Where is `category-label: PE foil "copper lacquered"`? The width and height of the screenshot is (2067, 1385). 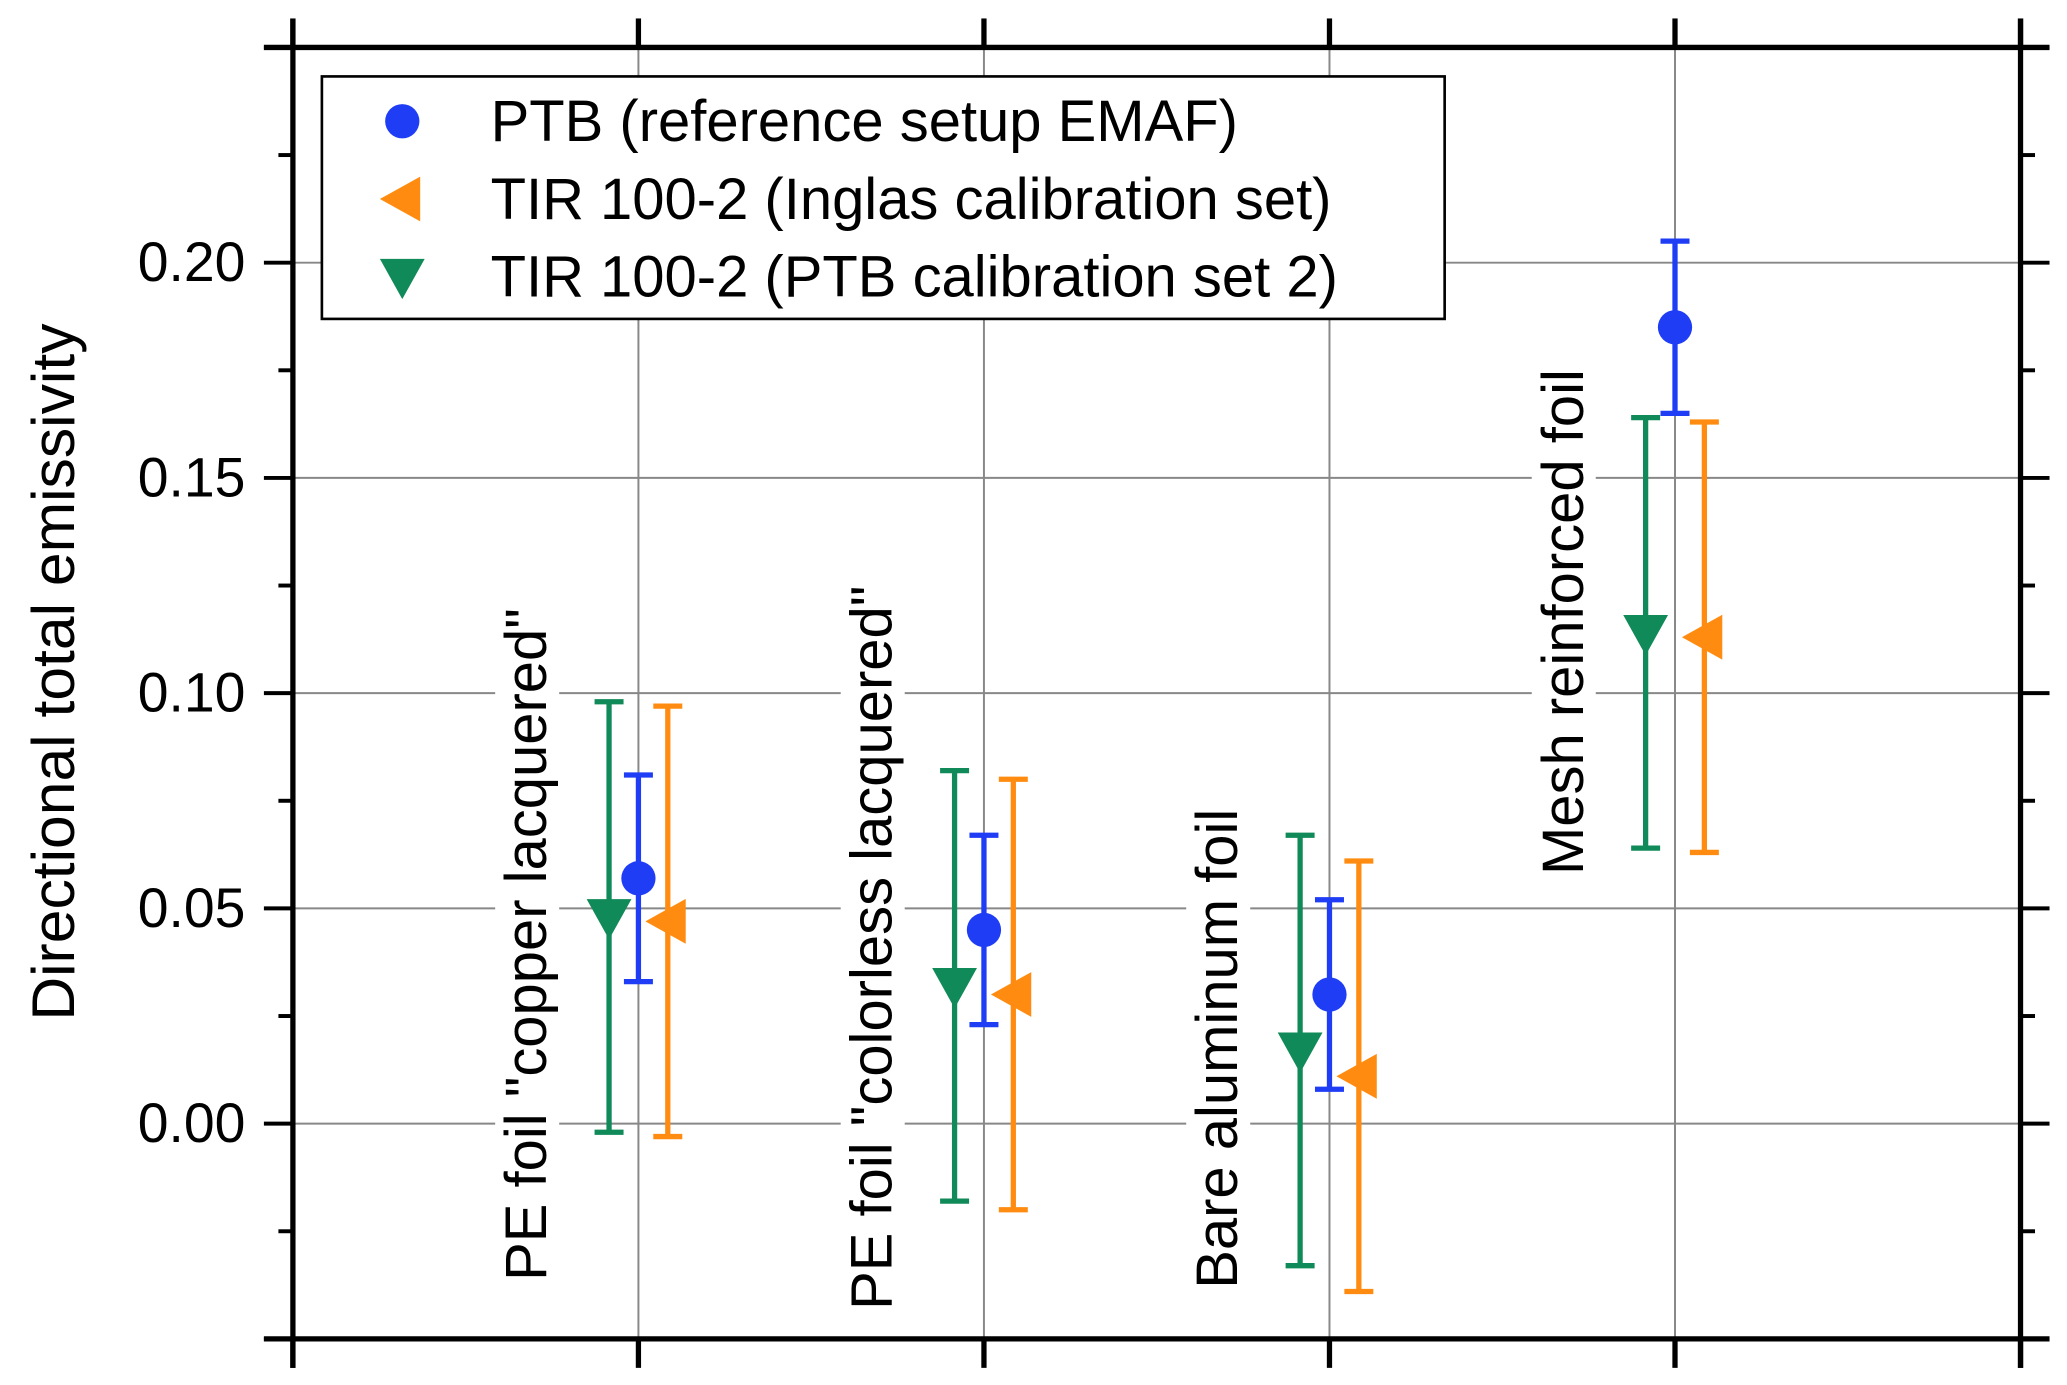 category-label: PE foil "copper lacquered" is located at coordinates (527, 944).